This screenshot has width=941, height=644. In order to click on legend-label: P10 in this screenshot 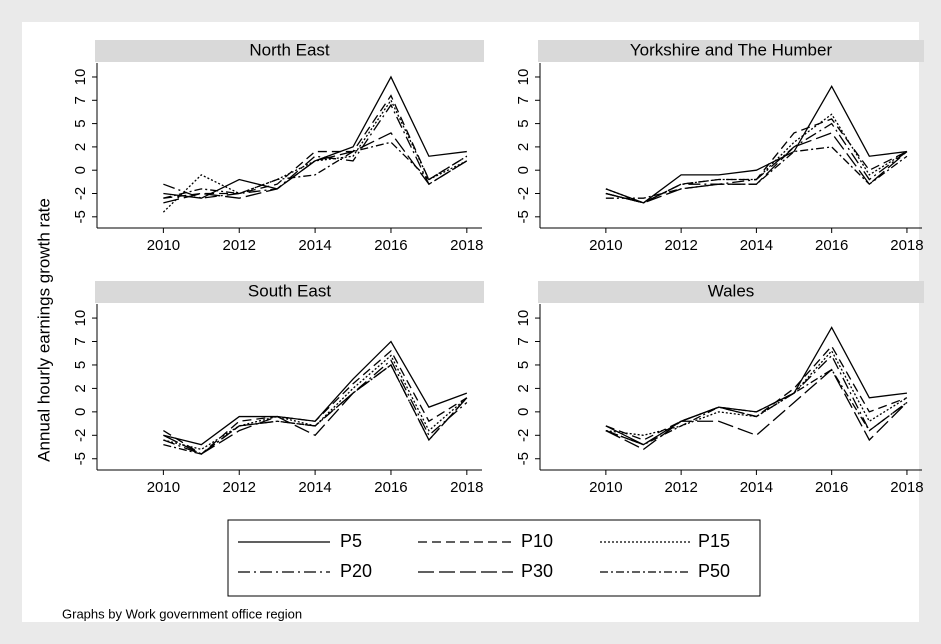, I will do `click(537, 541)`.